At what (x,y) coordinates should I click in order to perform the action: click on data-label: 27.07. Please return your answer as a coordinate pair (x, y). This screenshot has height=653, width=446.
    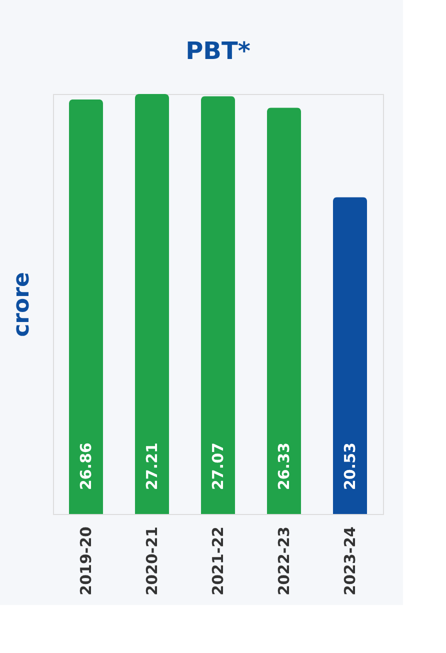
    Looking at the image, I should click on (218, 466).